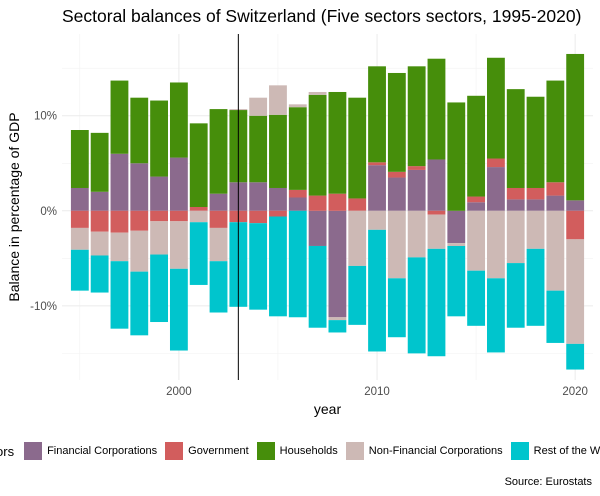 Image resolution: width=600 pixels, height=496 pixels. I want to click on legend-title: Sectors, so click(7, 451).